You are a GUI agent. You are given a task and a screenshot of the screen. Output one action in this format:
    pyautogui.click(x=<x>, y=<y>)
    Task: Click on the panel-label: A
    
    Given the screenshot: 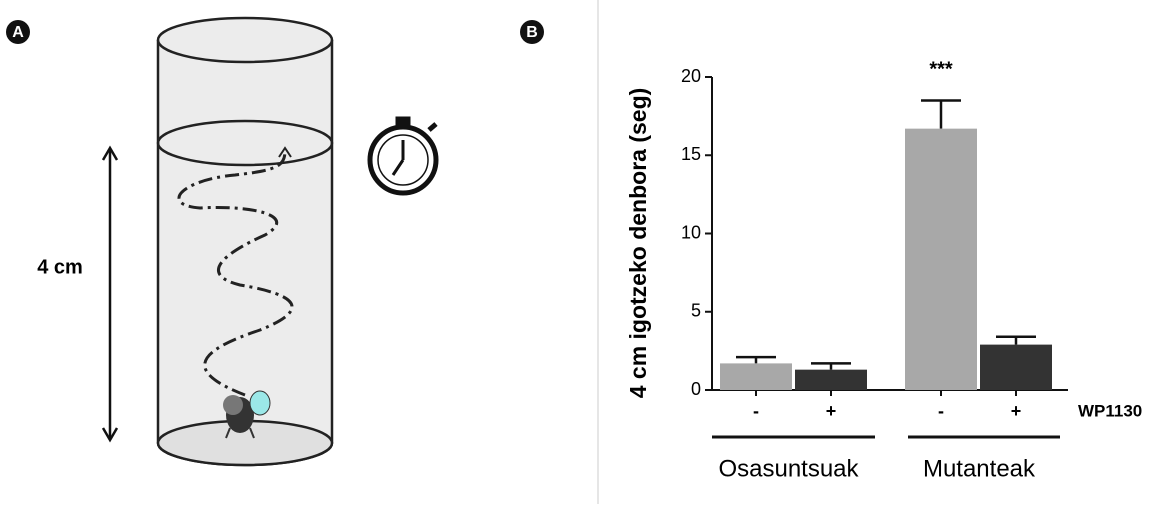 What is the action you would take?
    pyautogui.click(x=18, y=32)
    